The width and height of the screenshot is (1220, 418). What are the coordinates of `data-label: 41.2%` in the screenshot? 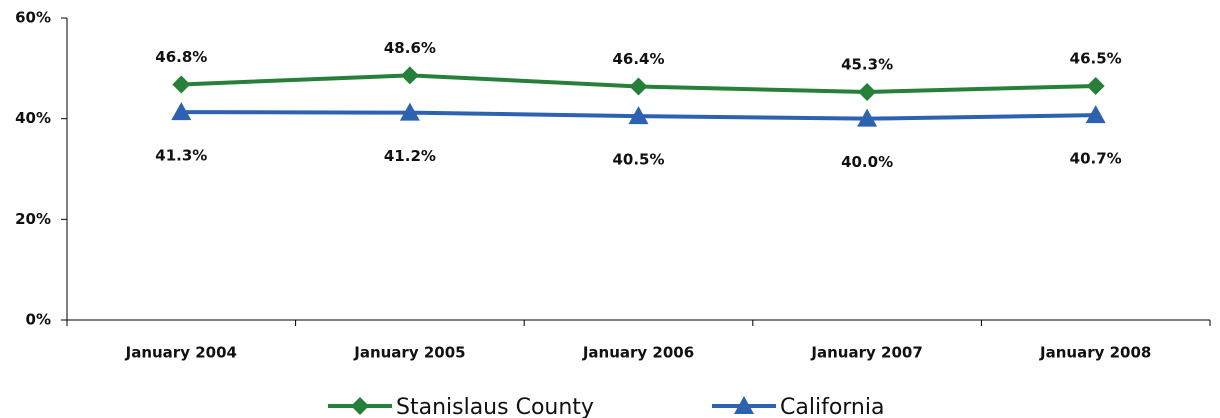 It's located at (410, 156).